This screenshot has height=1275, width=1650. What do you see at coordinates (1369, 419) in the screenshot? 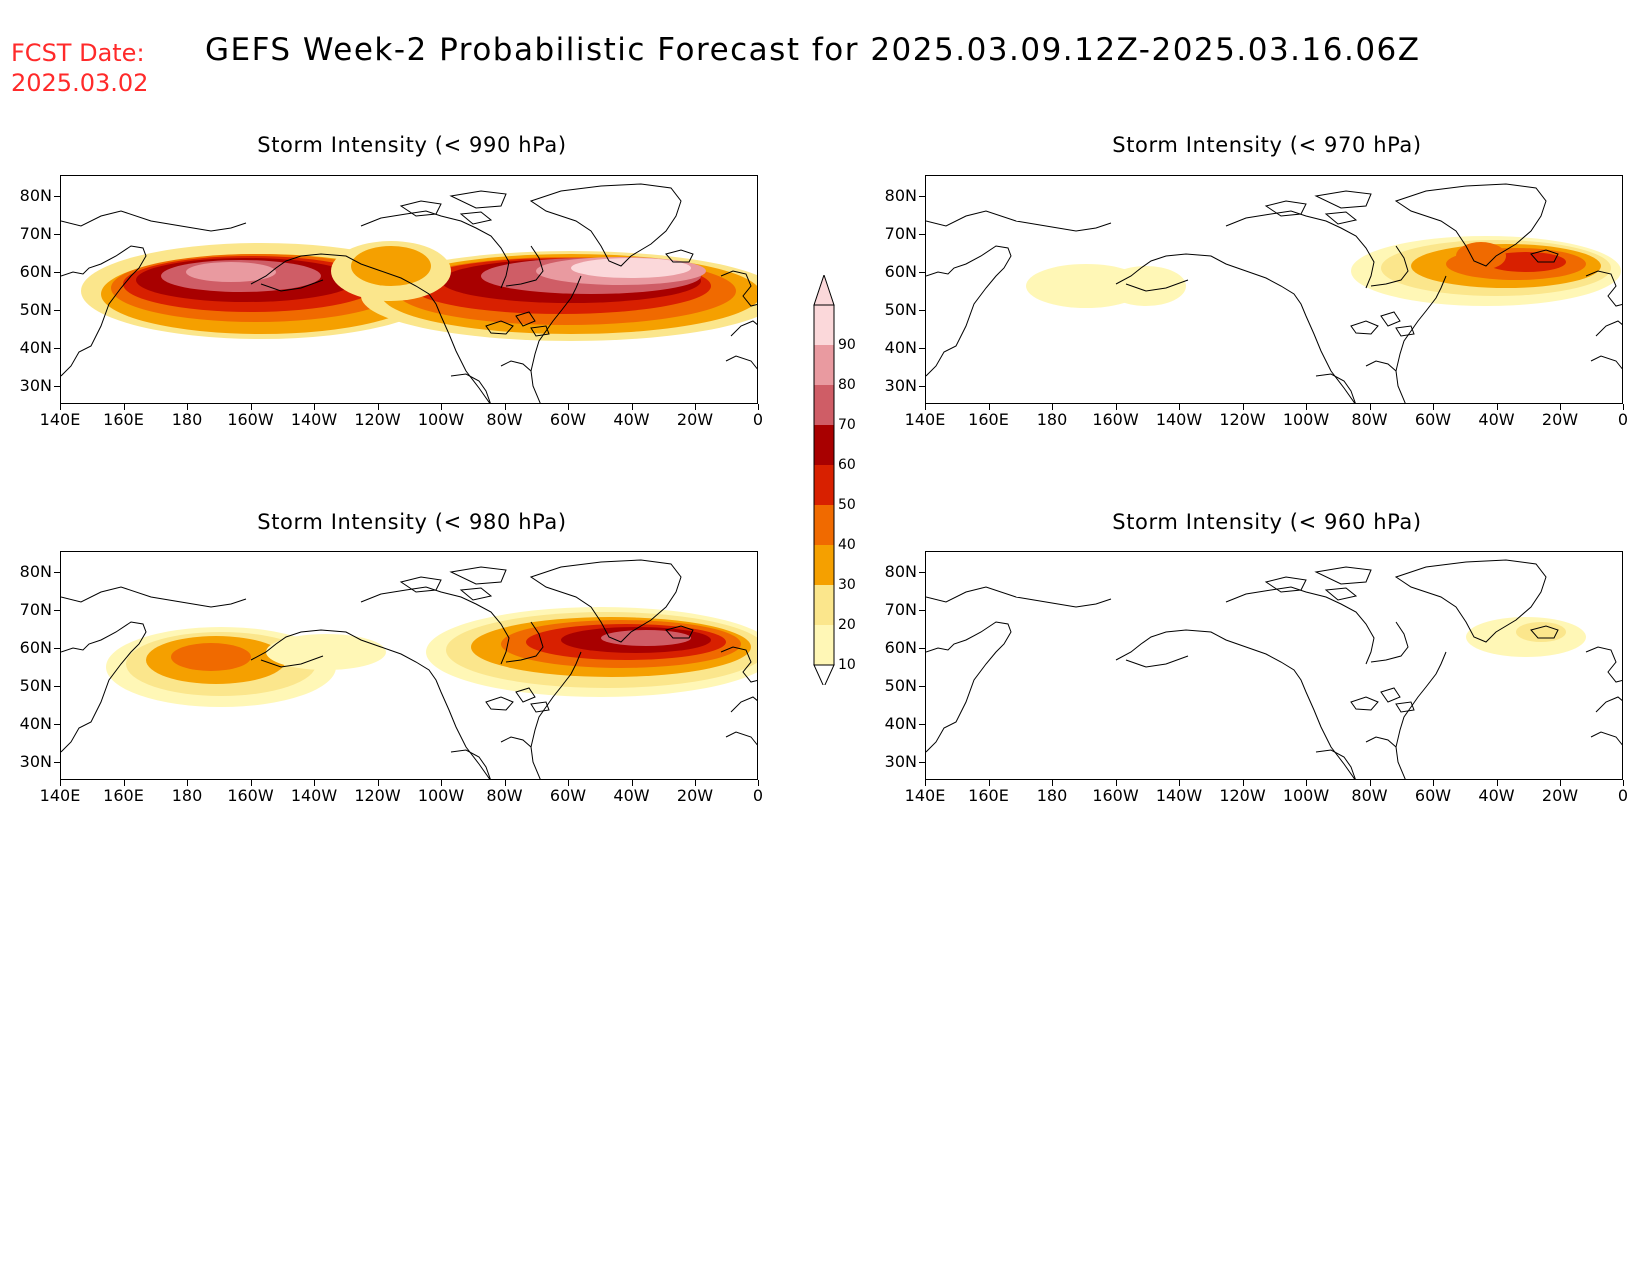
I see `lon-label: 80W` at bounding box center [1369, 419].